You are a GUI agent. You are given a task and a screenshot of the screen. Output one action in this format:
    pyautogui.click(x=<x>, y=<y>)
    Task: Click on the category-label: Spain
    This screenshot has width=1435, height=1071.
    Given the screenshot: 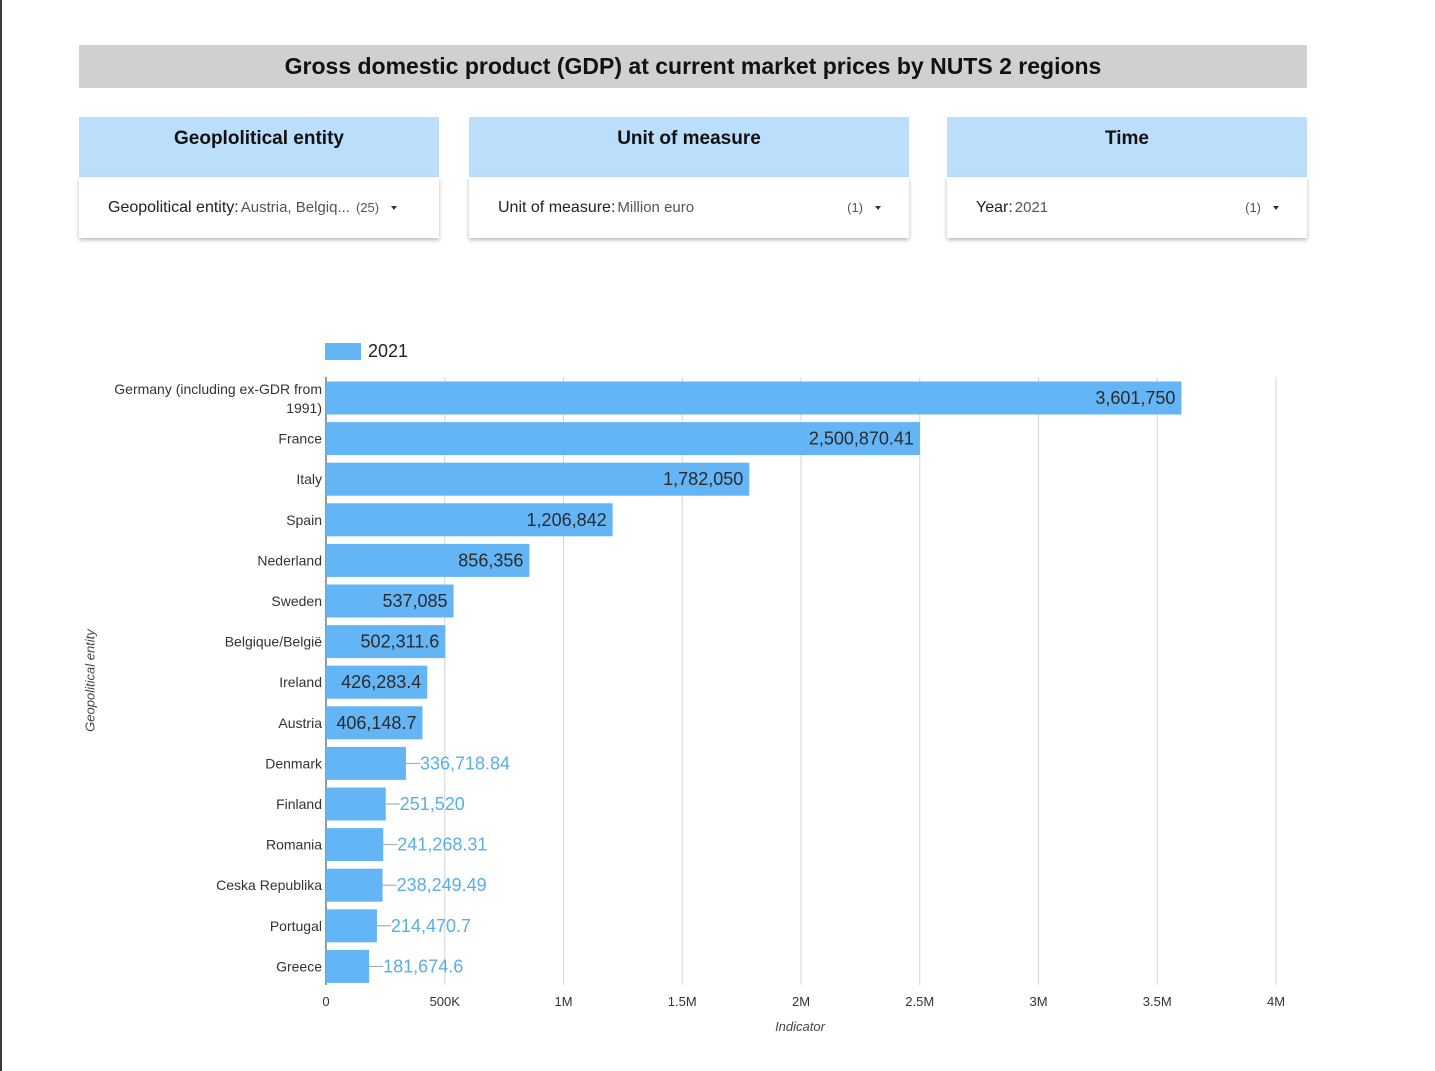 What is the action you would take?
    pyautogui.click(x=304, y=520)
    